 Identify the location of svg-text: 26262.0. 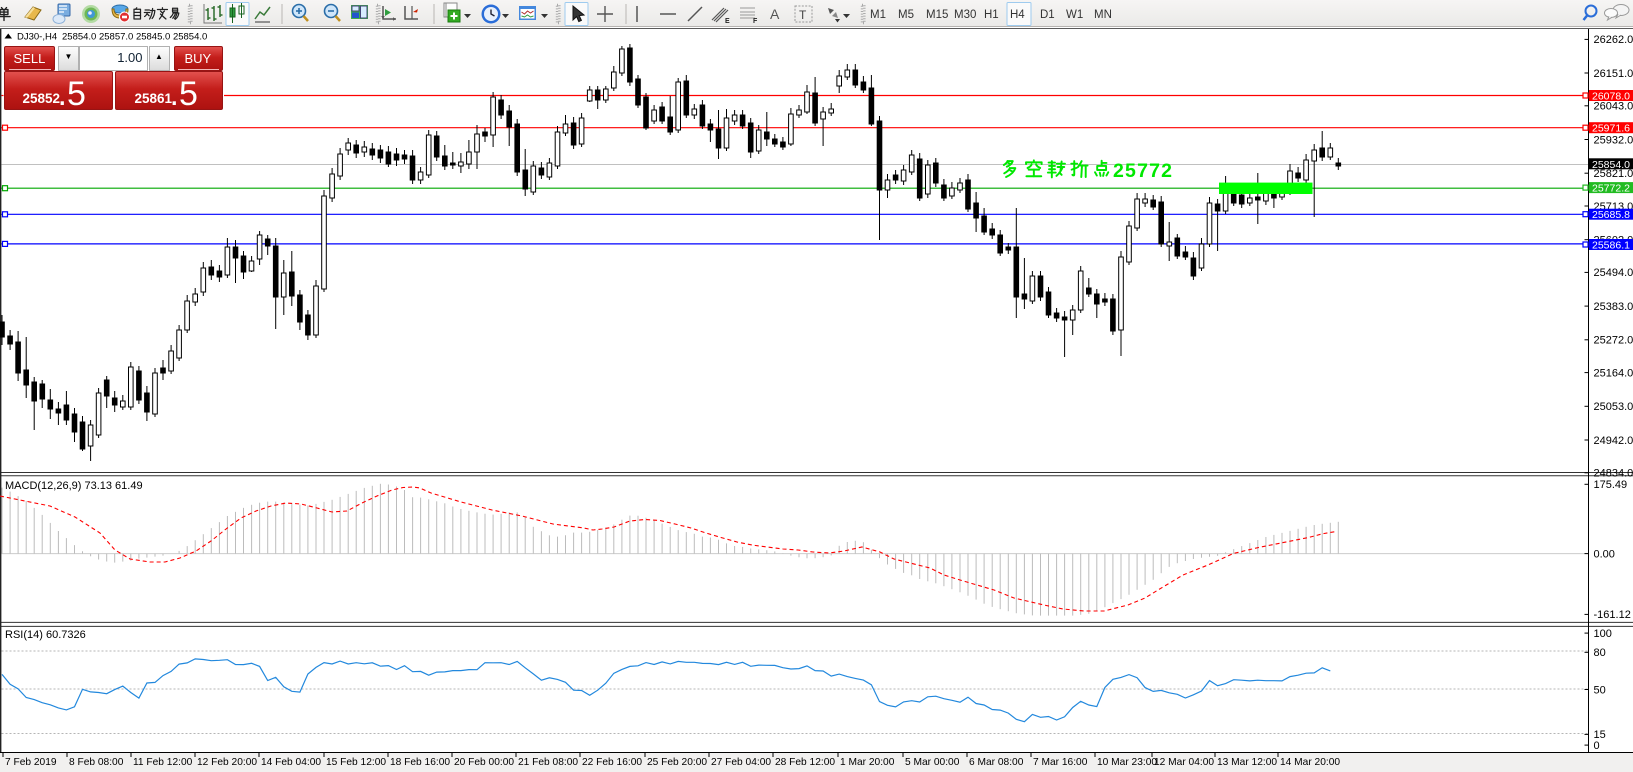
(1613, 40).